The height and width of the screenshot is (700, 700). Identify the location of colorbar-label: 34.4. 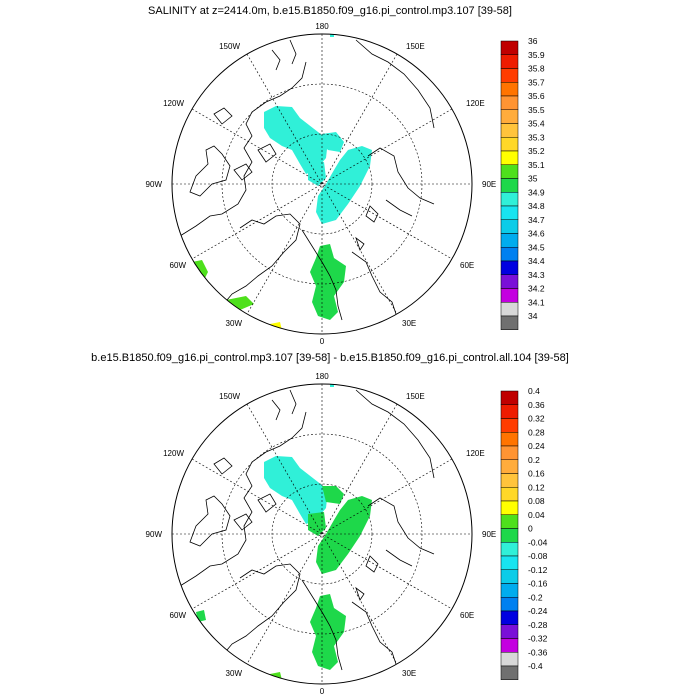
(536, 261).